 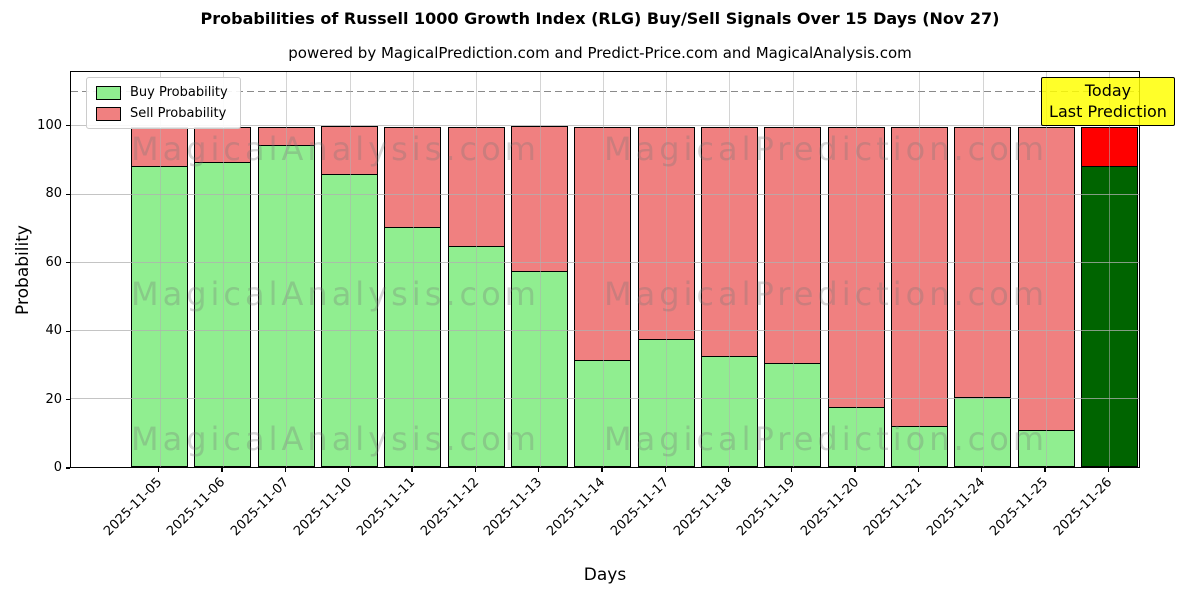 What do you see at coordinates (1019, 507) in the screenshot?
I see `x-tick-label-text: 2025-11-25` at bounding box center [1019, 507].